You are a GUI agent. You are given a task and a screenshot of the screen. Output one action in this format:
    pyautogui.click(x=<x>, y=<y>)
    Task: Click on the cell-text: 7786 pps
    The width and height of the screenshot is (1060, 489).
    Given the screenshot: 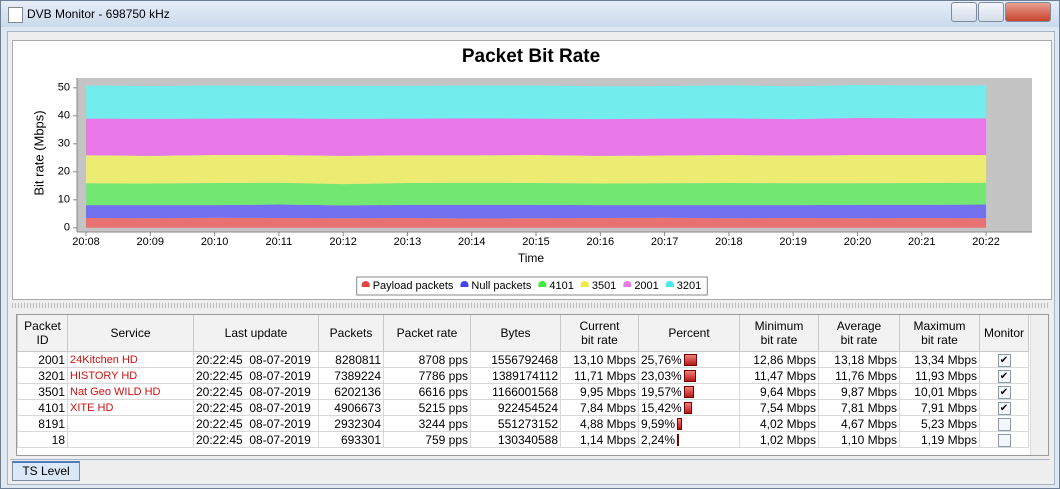 What is the action you would take?
    pyautogui.click(x=443, y=375)
    